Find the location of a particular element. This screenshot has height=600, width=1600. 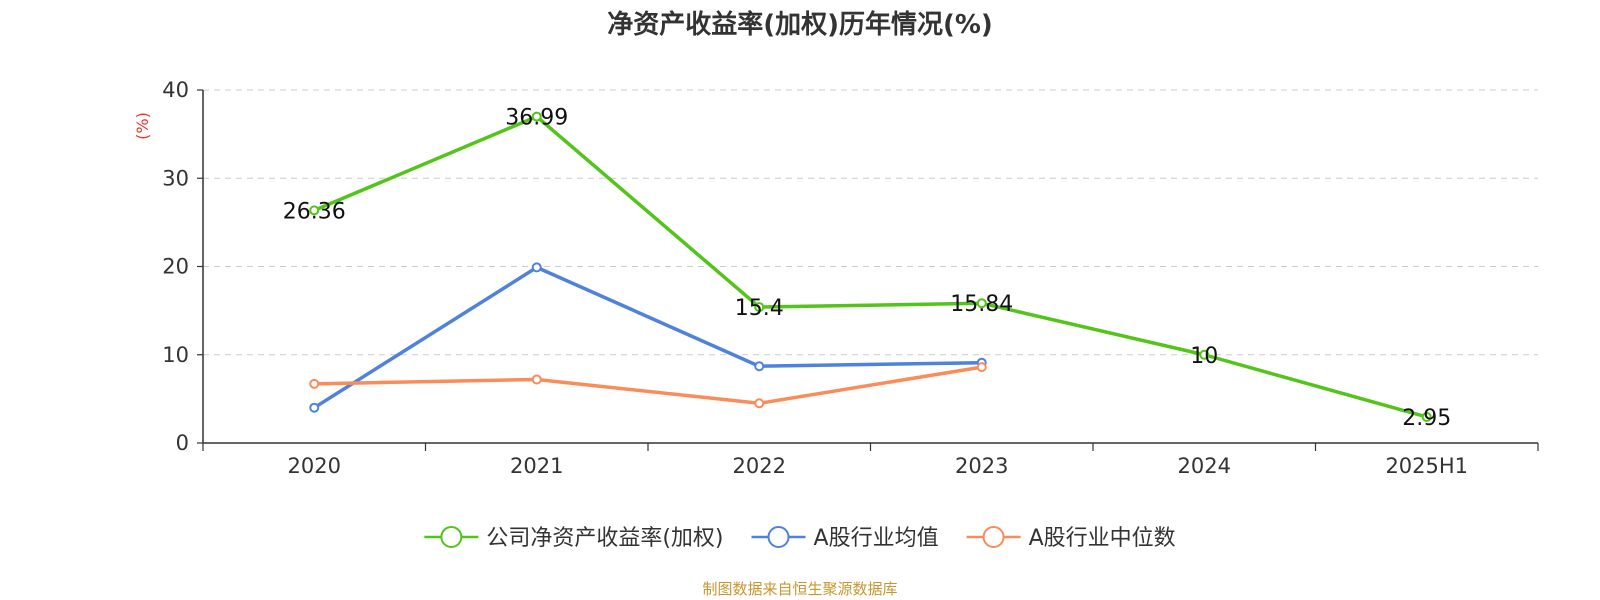

data-label: 15.84 is located at coordinates (981, 304).